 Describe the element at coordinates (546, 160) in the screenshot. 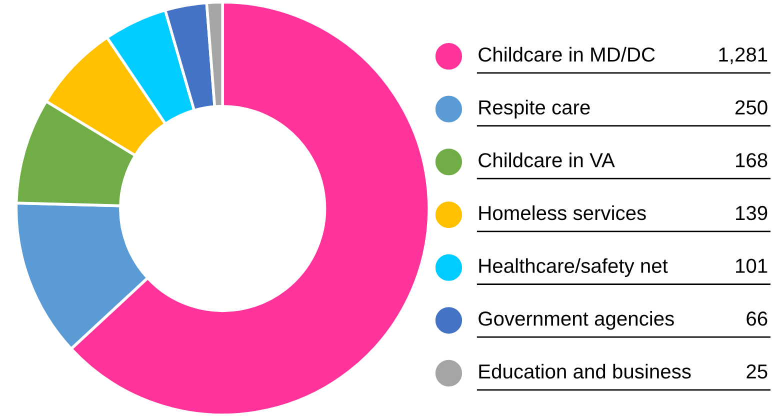

I see `legend-label: Childcare in VA` at that location.